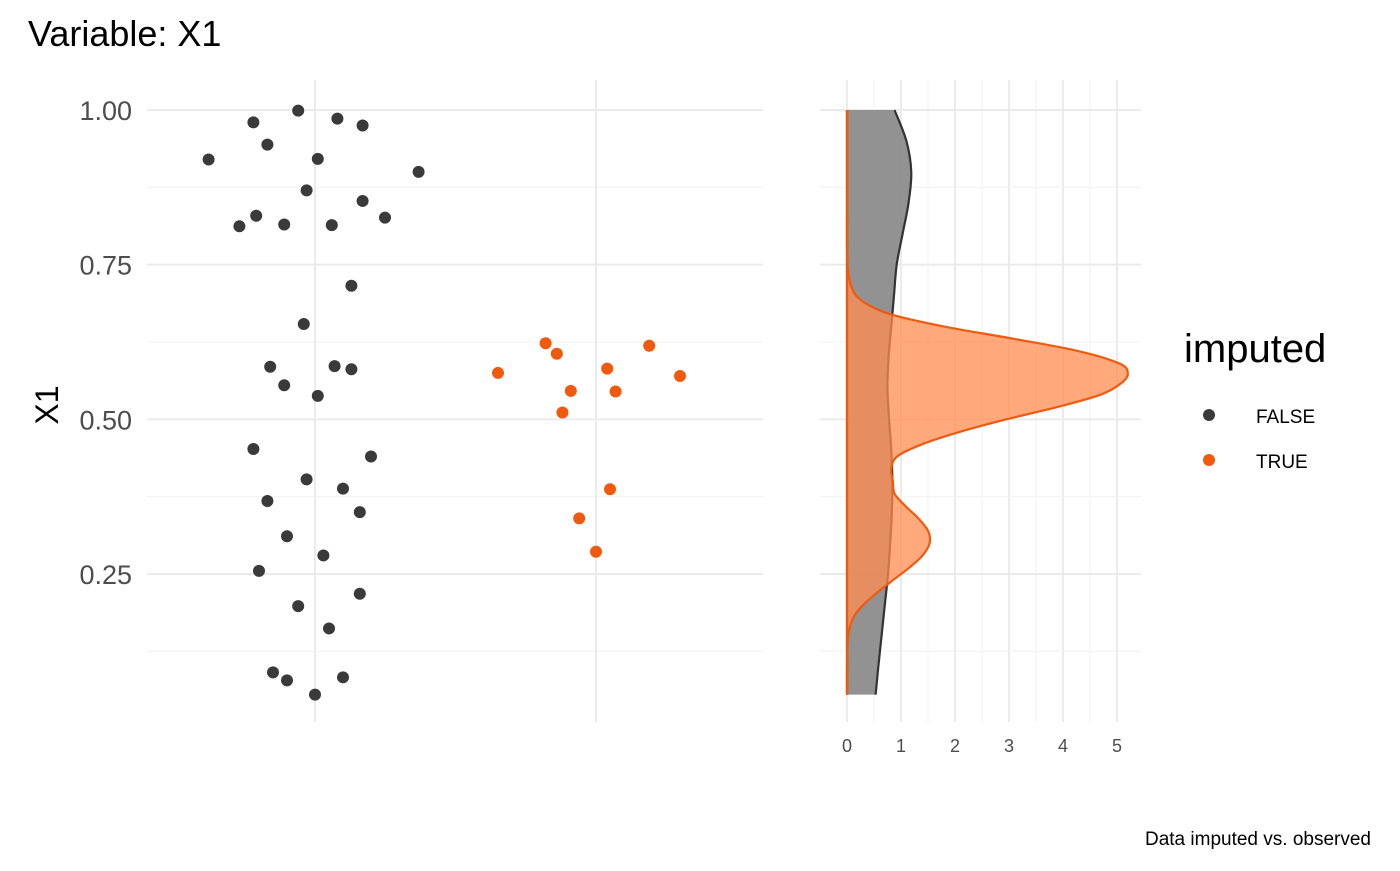 This screenshot has width=1400, height=871. What do you see at coordinates (955, 746) in the screenshot?
I see `x-tick-label: 2` at bounding box center [955, 746].